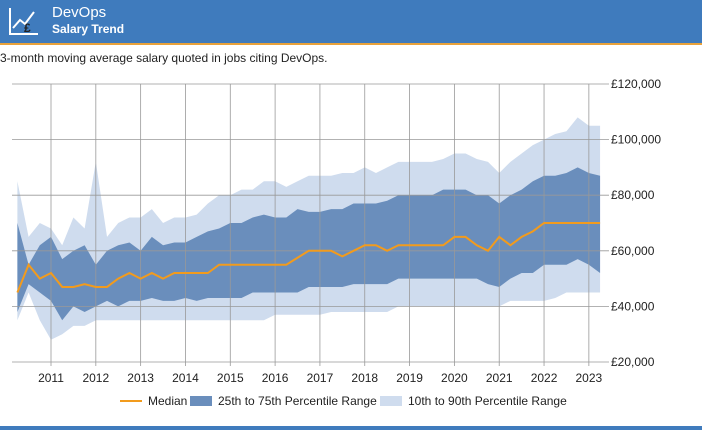 This screenshot has width=702, height=435. What do you see at coordinates (487, 401) in the screenshot?
I see `legend-label: 10th to 90th Percentile Range` at bounding box center [487, 401].